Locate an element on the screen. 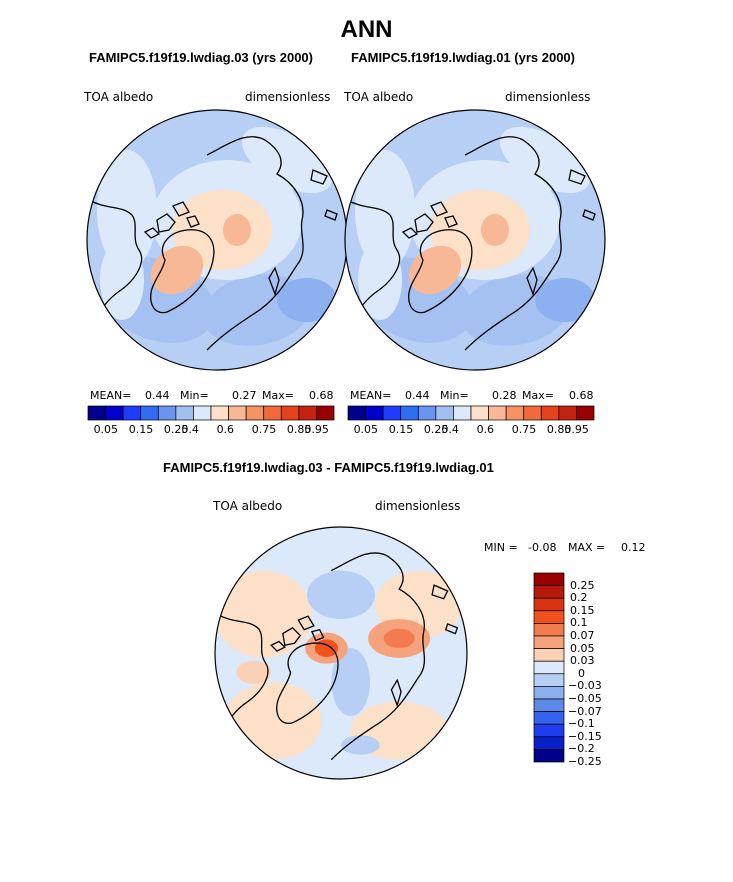 The width and height of the screenshot is (733, 882). panel-1-mean-label: MEAN= is located at coordinates (111, 395).